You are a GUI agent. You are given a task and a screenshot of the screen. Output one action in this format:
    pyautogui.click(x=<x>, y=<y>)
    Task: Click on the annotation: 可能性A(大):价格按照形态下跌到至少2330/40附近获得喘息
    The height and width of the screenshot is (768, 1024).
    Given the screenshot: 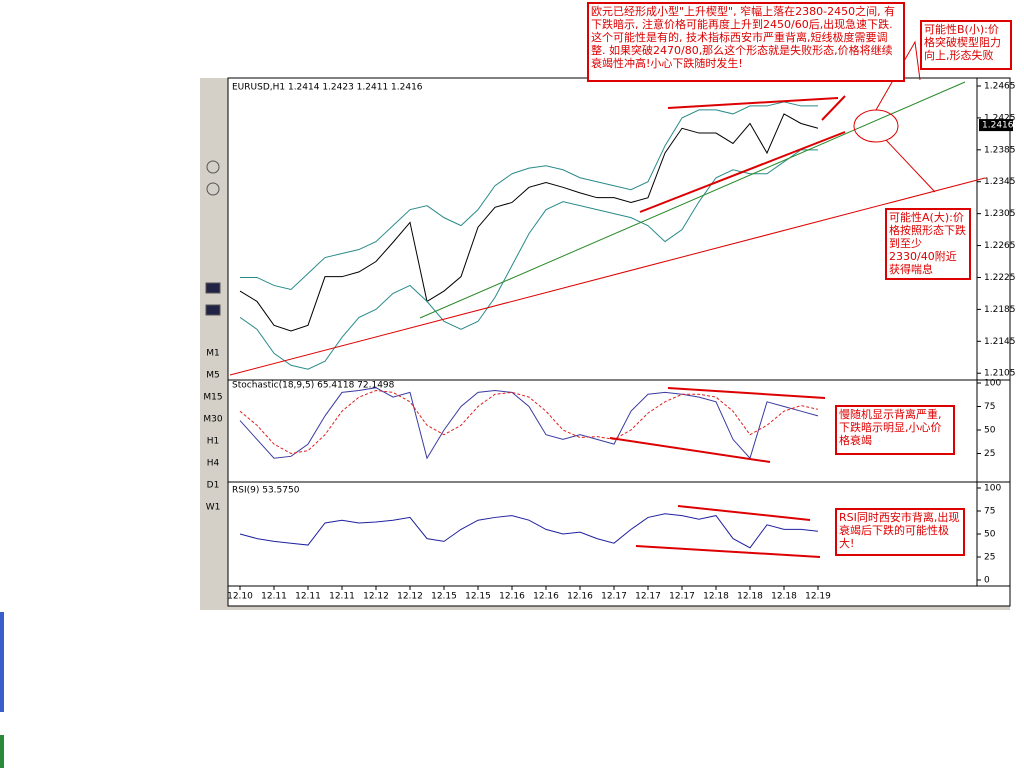 What is the action you would take?
    pyautogui.click(x=928, y=244)
    